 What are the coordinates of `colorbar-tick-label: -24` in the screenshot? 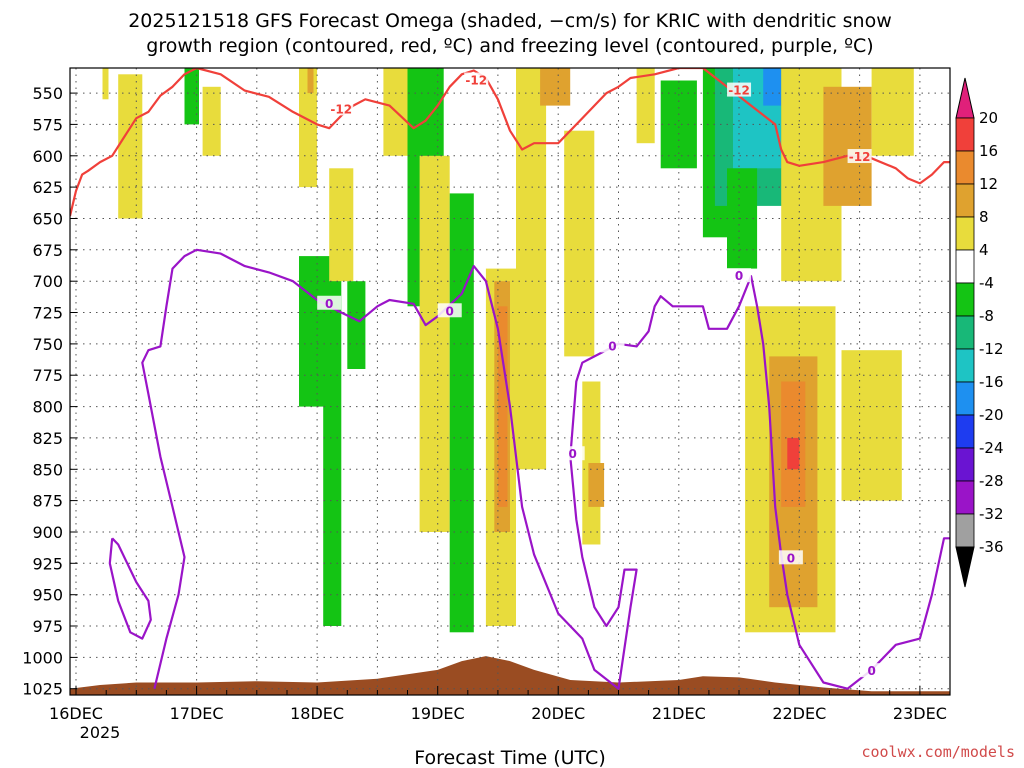 It's located at (991, 448).